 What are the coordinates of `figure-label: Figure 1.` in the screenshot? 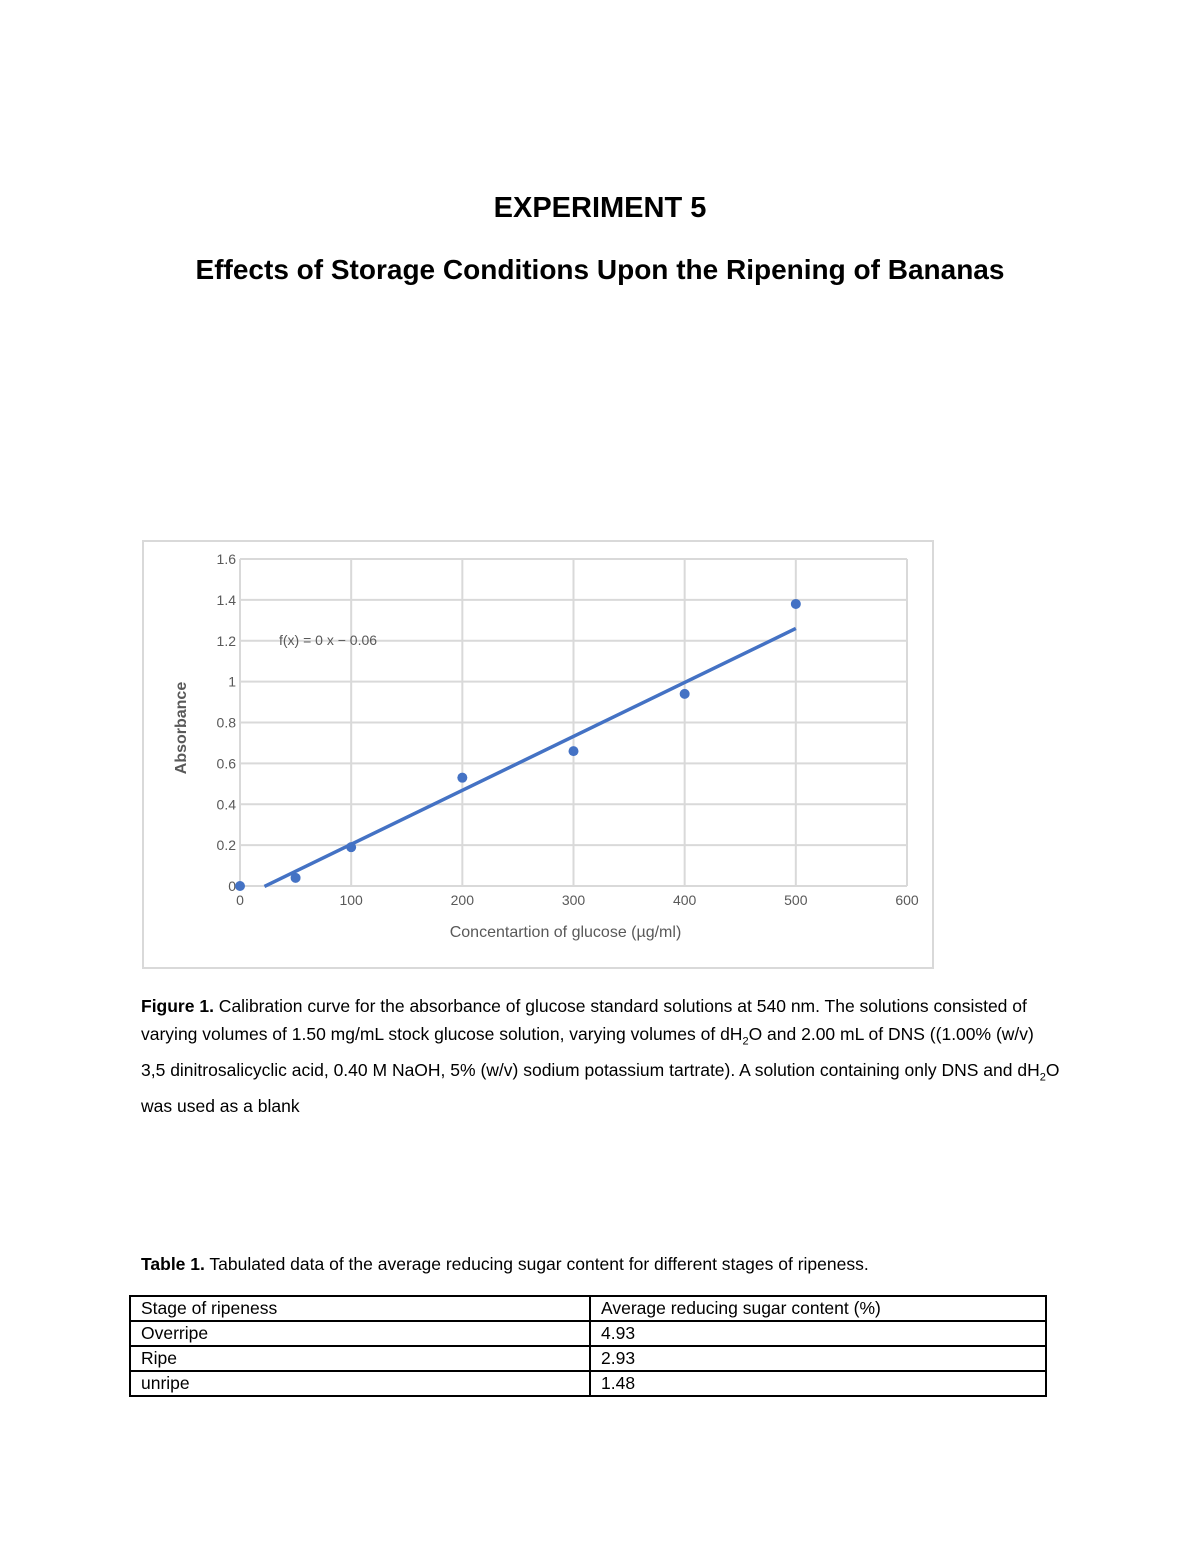 It's located at (177, 1006).